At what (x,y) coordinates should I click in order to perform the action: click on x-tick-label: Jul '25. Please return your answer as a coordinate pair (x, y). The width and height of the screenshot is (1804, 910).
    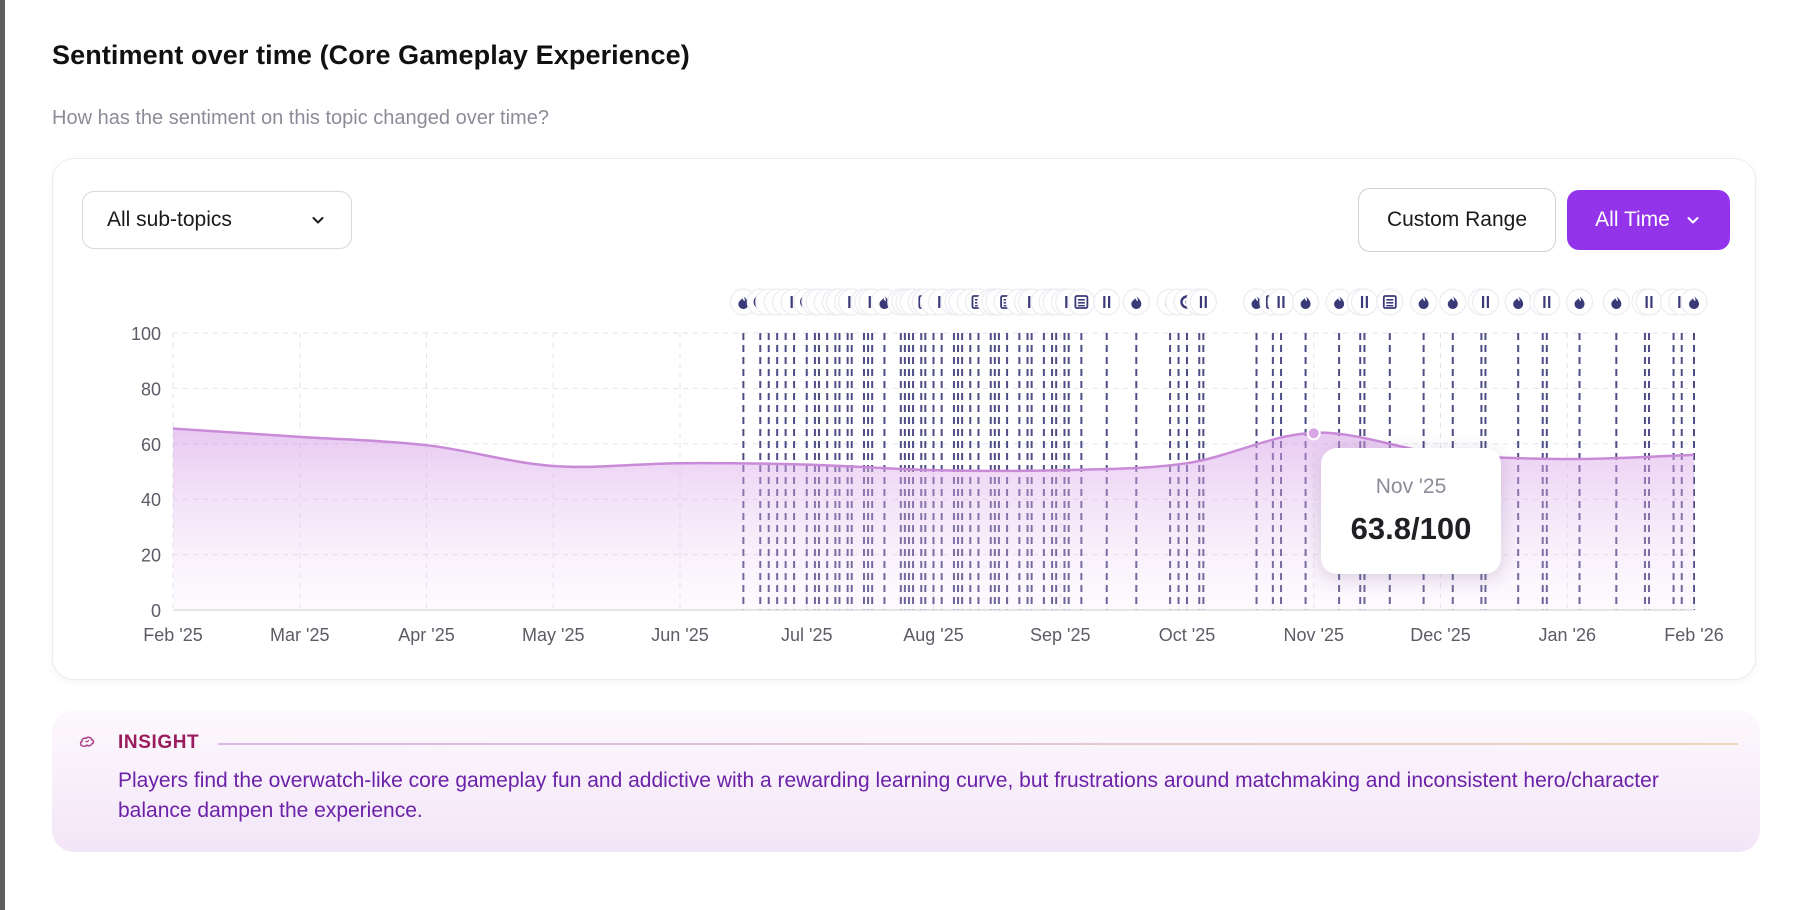
    Looking at the image, I should click on (806, 635).